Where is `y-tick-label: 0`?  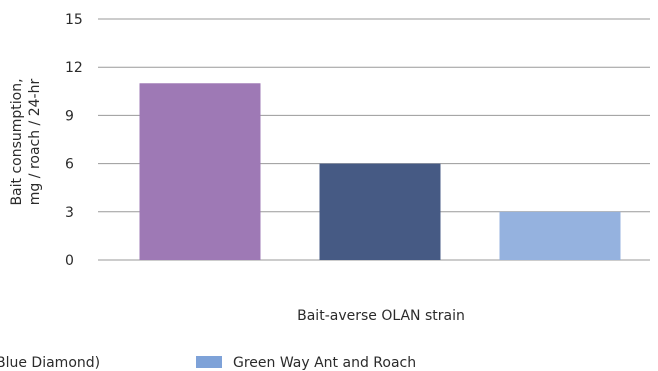 y-tick-label: 0 is located at coordinates (69, 261).